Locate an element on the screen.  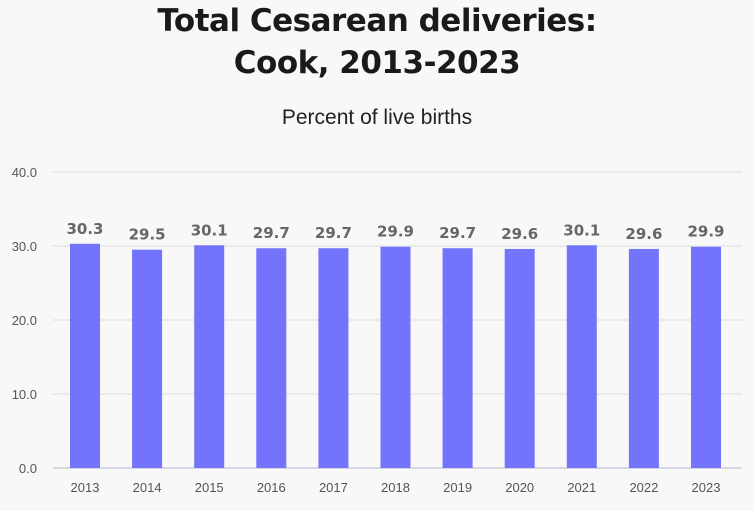
bar-2018 is located at coordinates (395, 357).